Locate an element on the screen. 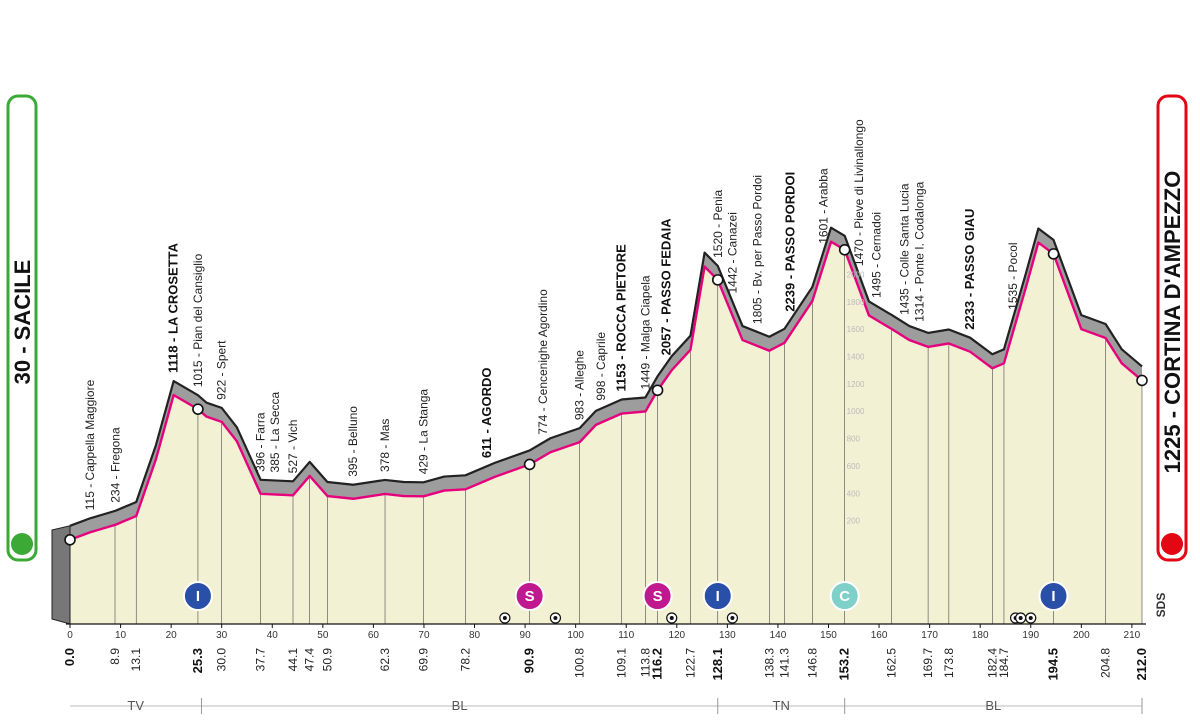 Image resolution: width=1200 pixels, height=720 pixels. place-label: 1449 - Malga Ciapela is located at coordinates (645, 332).